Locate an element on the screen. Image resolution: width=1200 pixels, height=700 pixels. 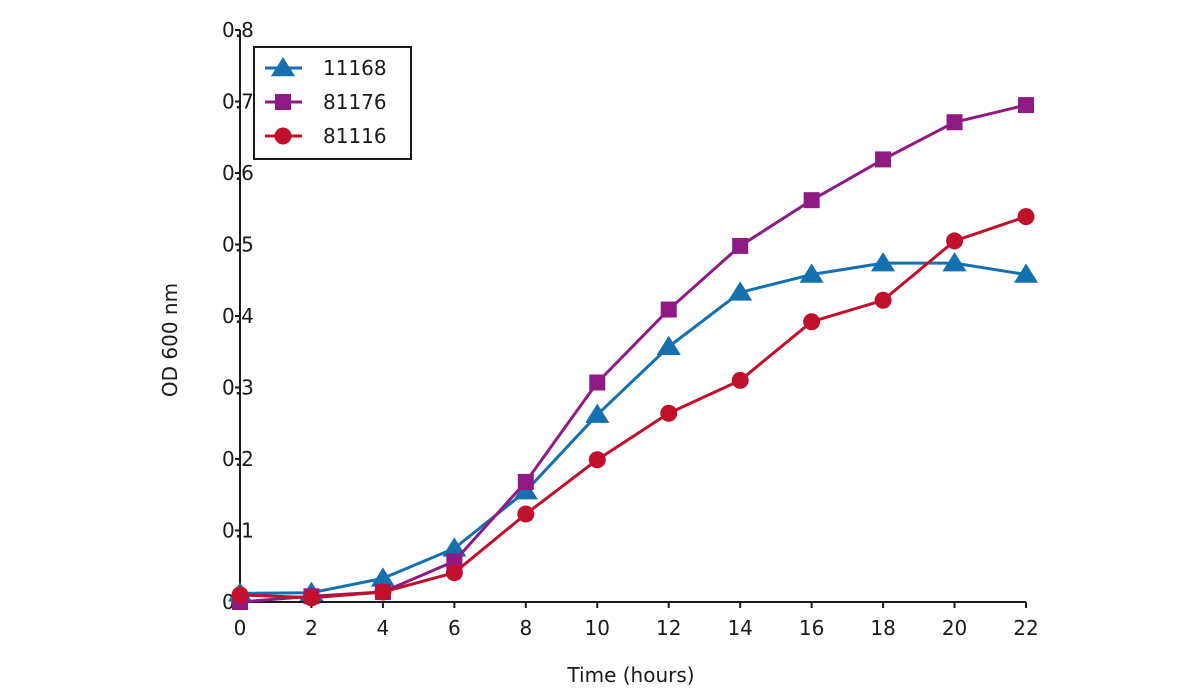
x-tick-label: 20 is located at coordinates (954, 628).